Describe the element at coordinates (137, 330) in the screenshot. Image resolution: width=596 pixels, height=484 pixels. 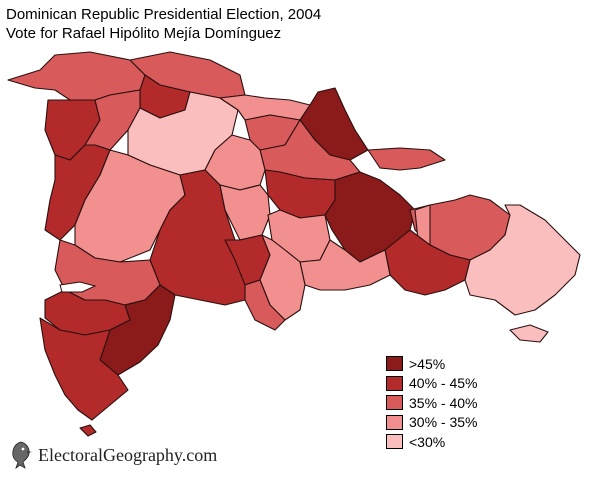
I see `province-barahona` at that location.